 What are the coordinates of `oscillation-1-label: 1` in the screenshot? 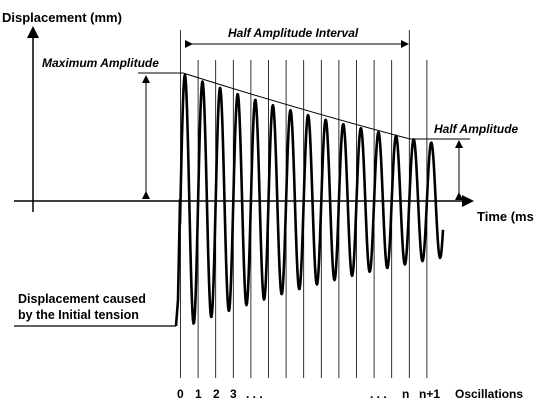 It's located at (198, 394).